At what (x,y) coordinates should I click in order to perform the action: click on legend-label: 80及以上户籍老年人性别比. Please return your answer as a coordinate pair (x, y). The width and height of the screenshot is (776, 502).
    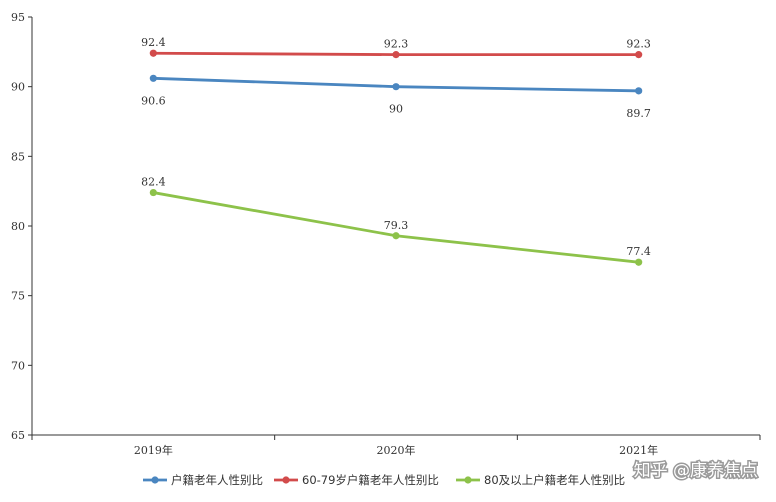
    Looking at the image, I should click on (554, 480).